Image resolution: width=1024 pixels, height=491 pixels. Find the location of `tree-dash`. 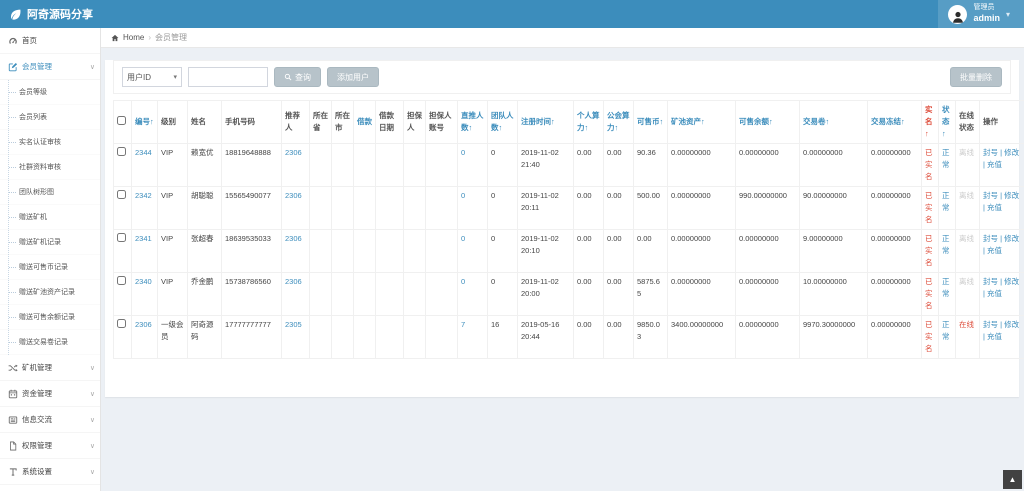

tree-dash is located at coordinates (12, 92).